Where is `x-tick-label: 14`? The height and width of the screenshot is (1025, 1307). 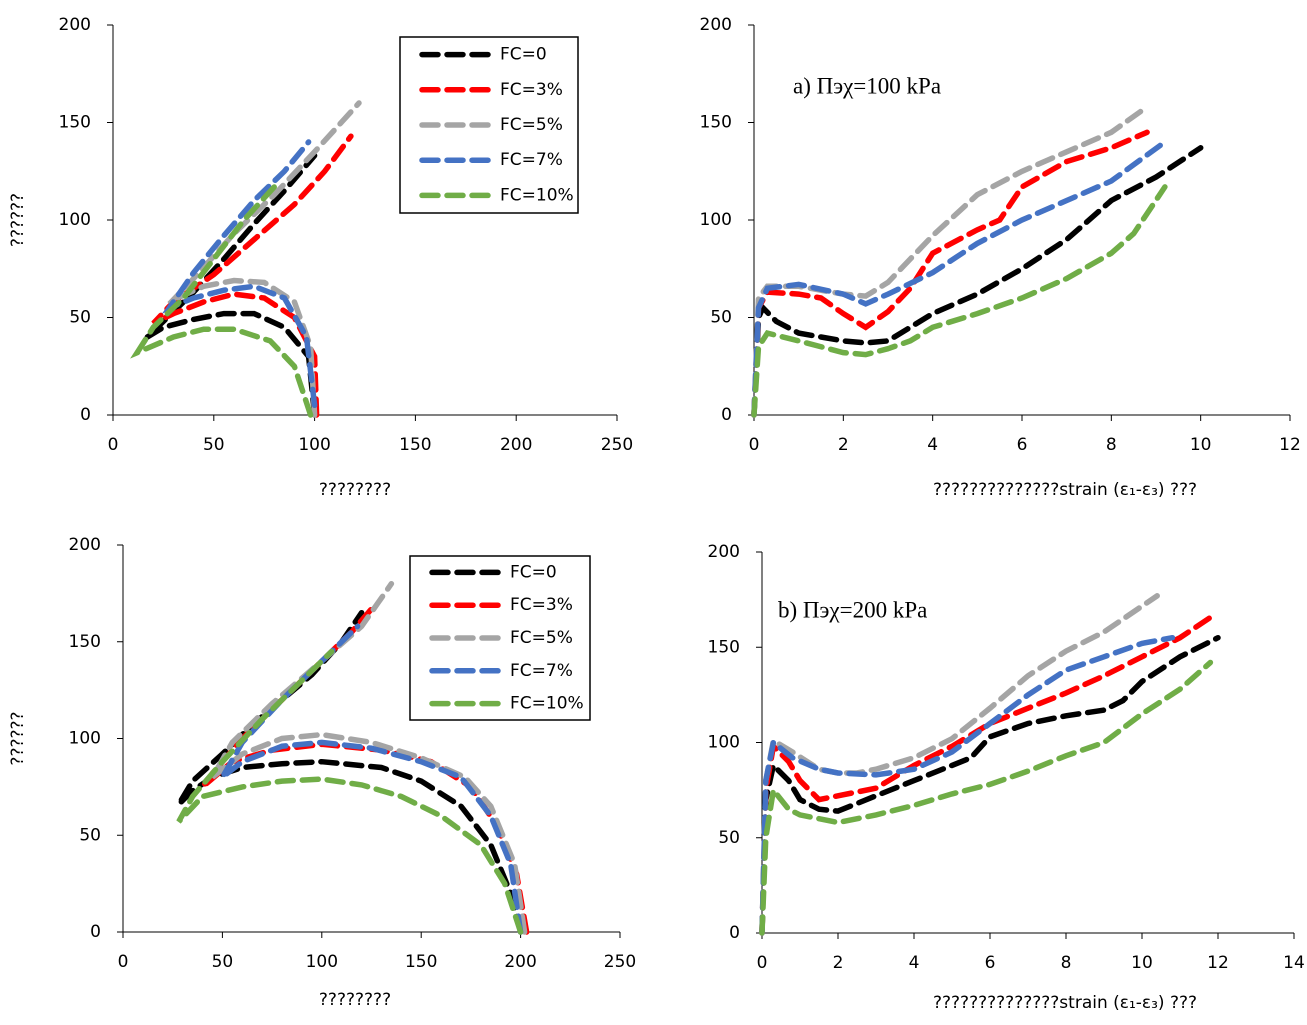 x-tick-label: 14 is located at coordinates (1294, 963).